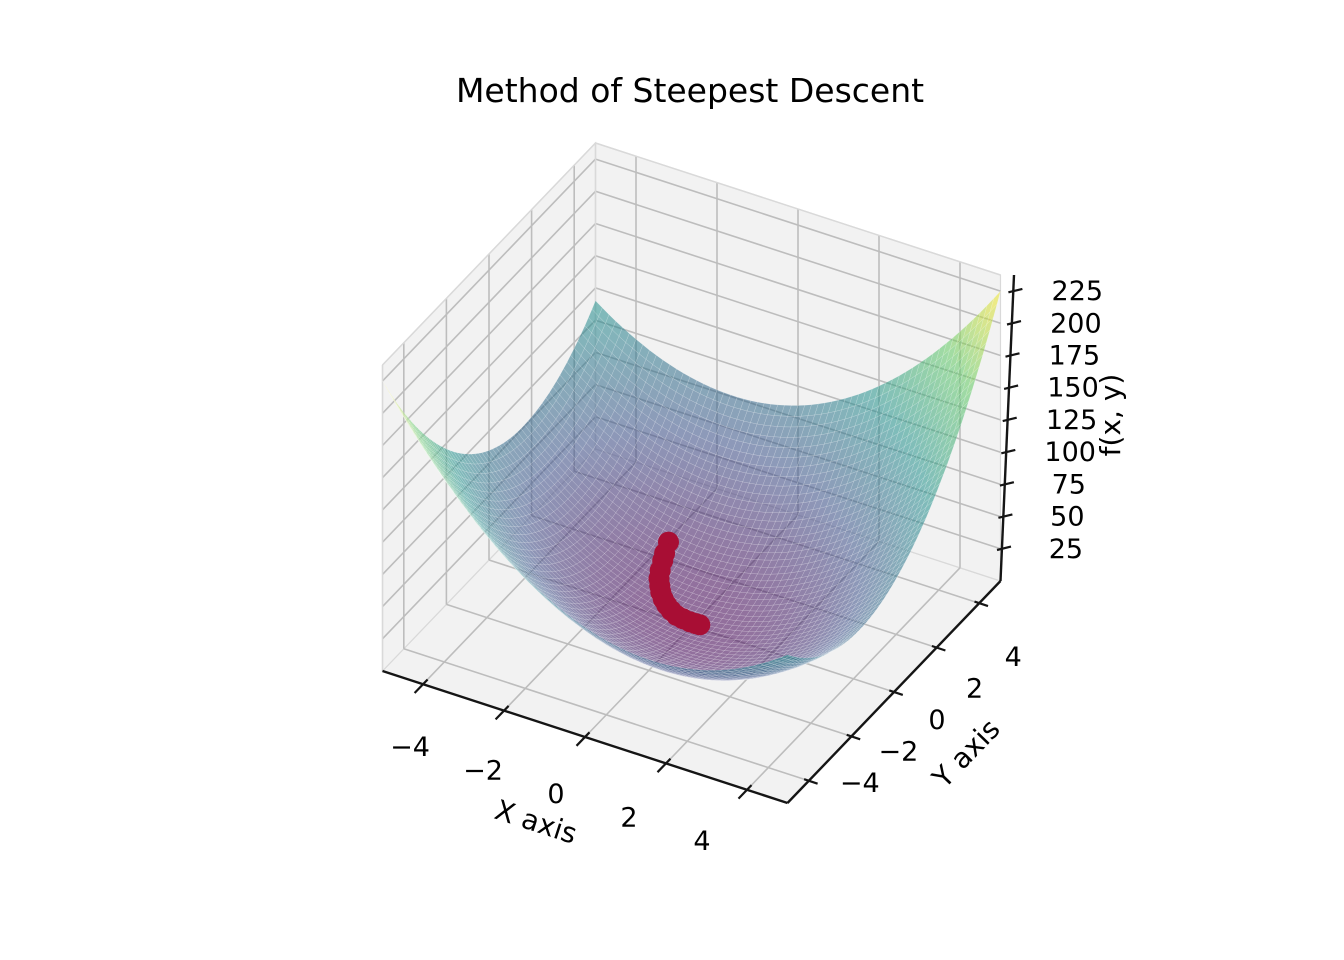 This screenshot has width=1344, height=960. What do you see at coordinates (1076, 323) in the screenshot?
I see `z-tick-label: 200` at bounding box center [1076, 323].